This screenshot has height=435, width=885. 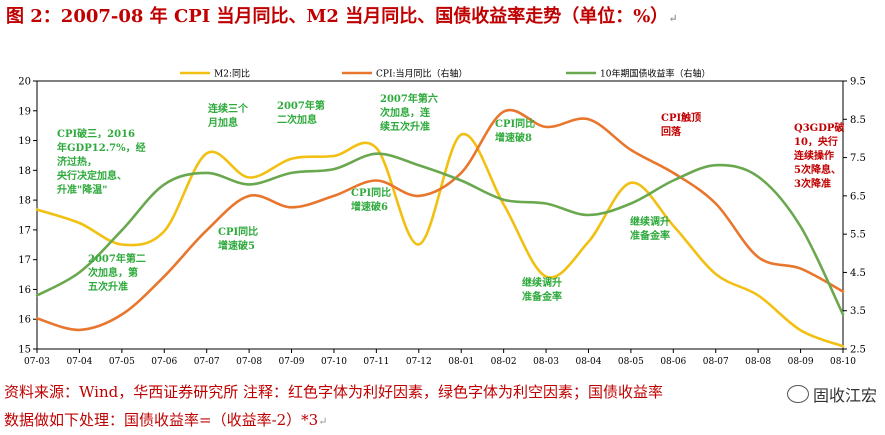 What do you see at coordinates (844, 395) in the screenshot?
I see `watermark-text: 固收江宏` at bounding box center [844, 395].